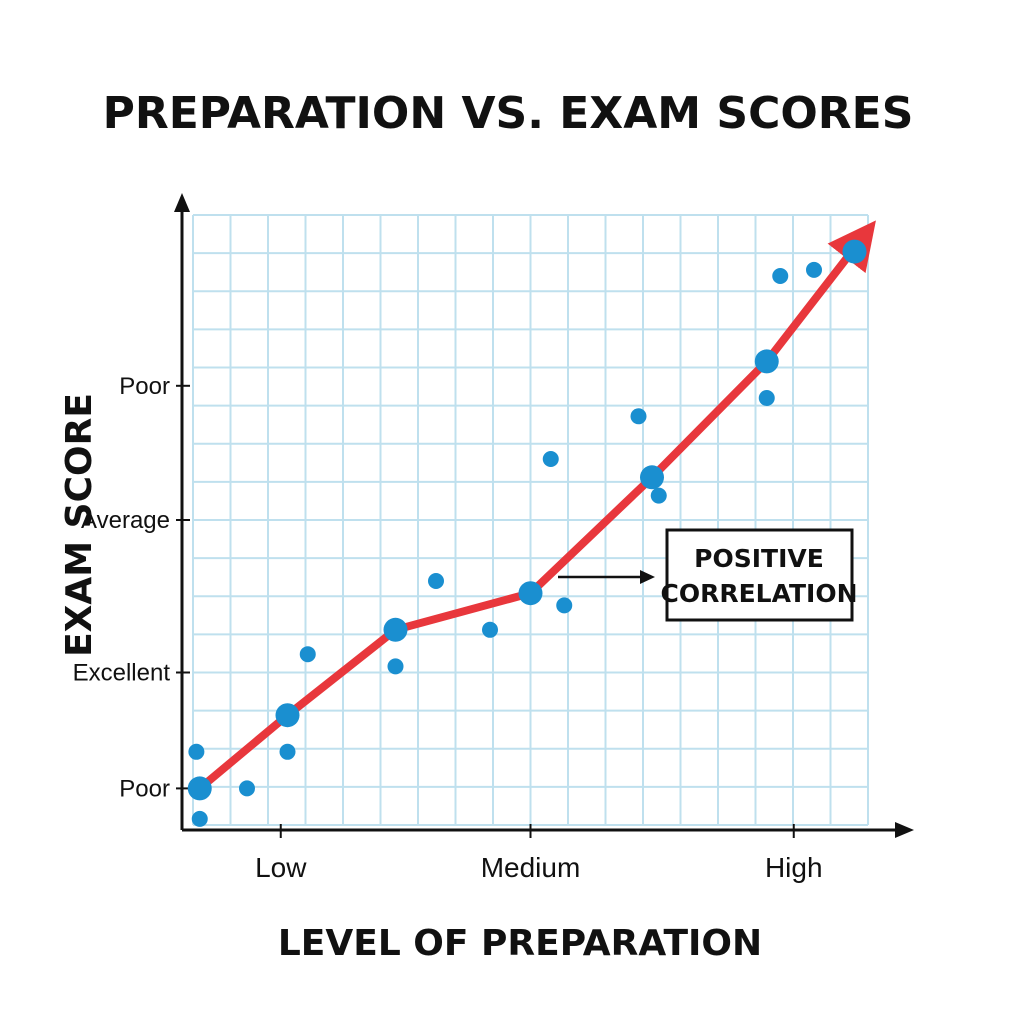  I want to click on annotation-arrow-icon, so click(647, 577).